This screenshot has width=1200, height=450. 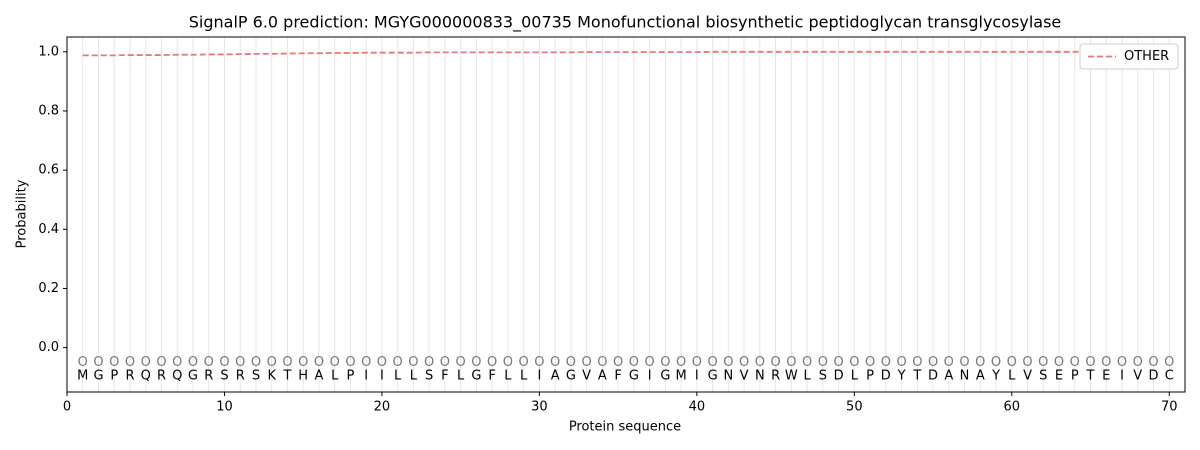 I want to click on residue-label: C, so click(x=1169, y=376).